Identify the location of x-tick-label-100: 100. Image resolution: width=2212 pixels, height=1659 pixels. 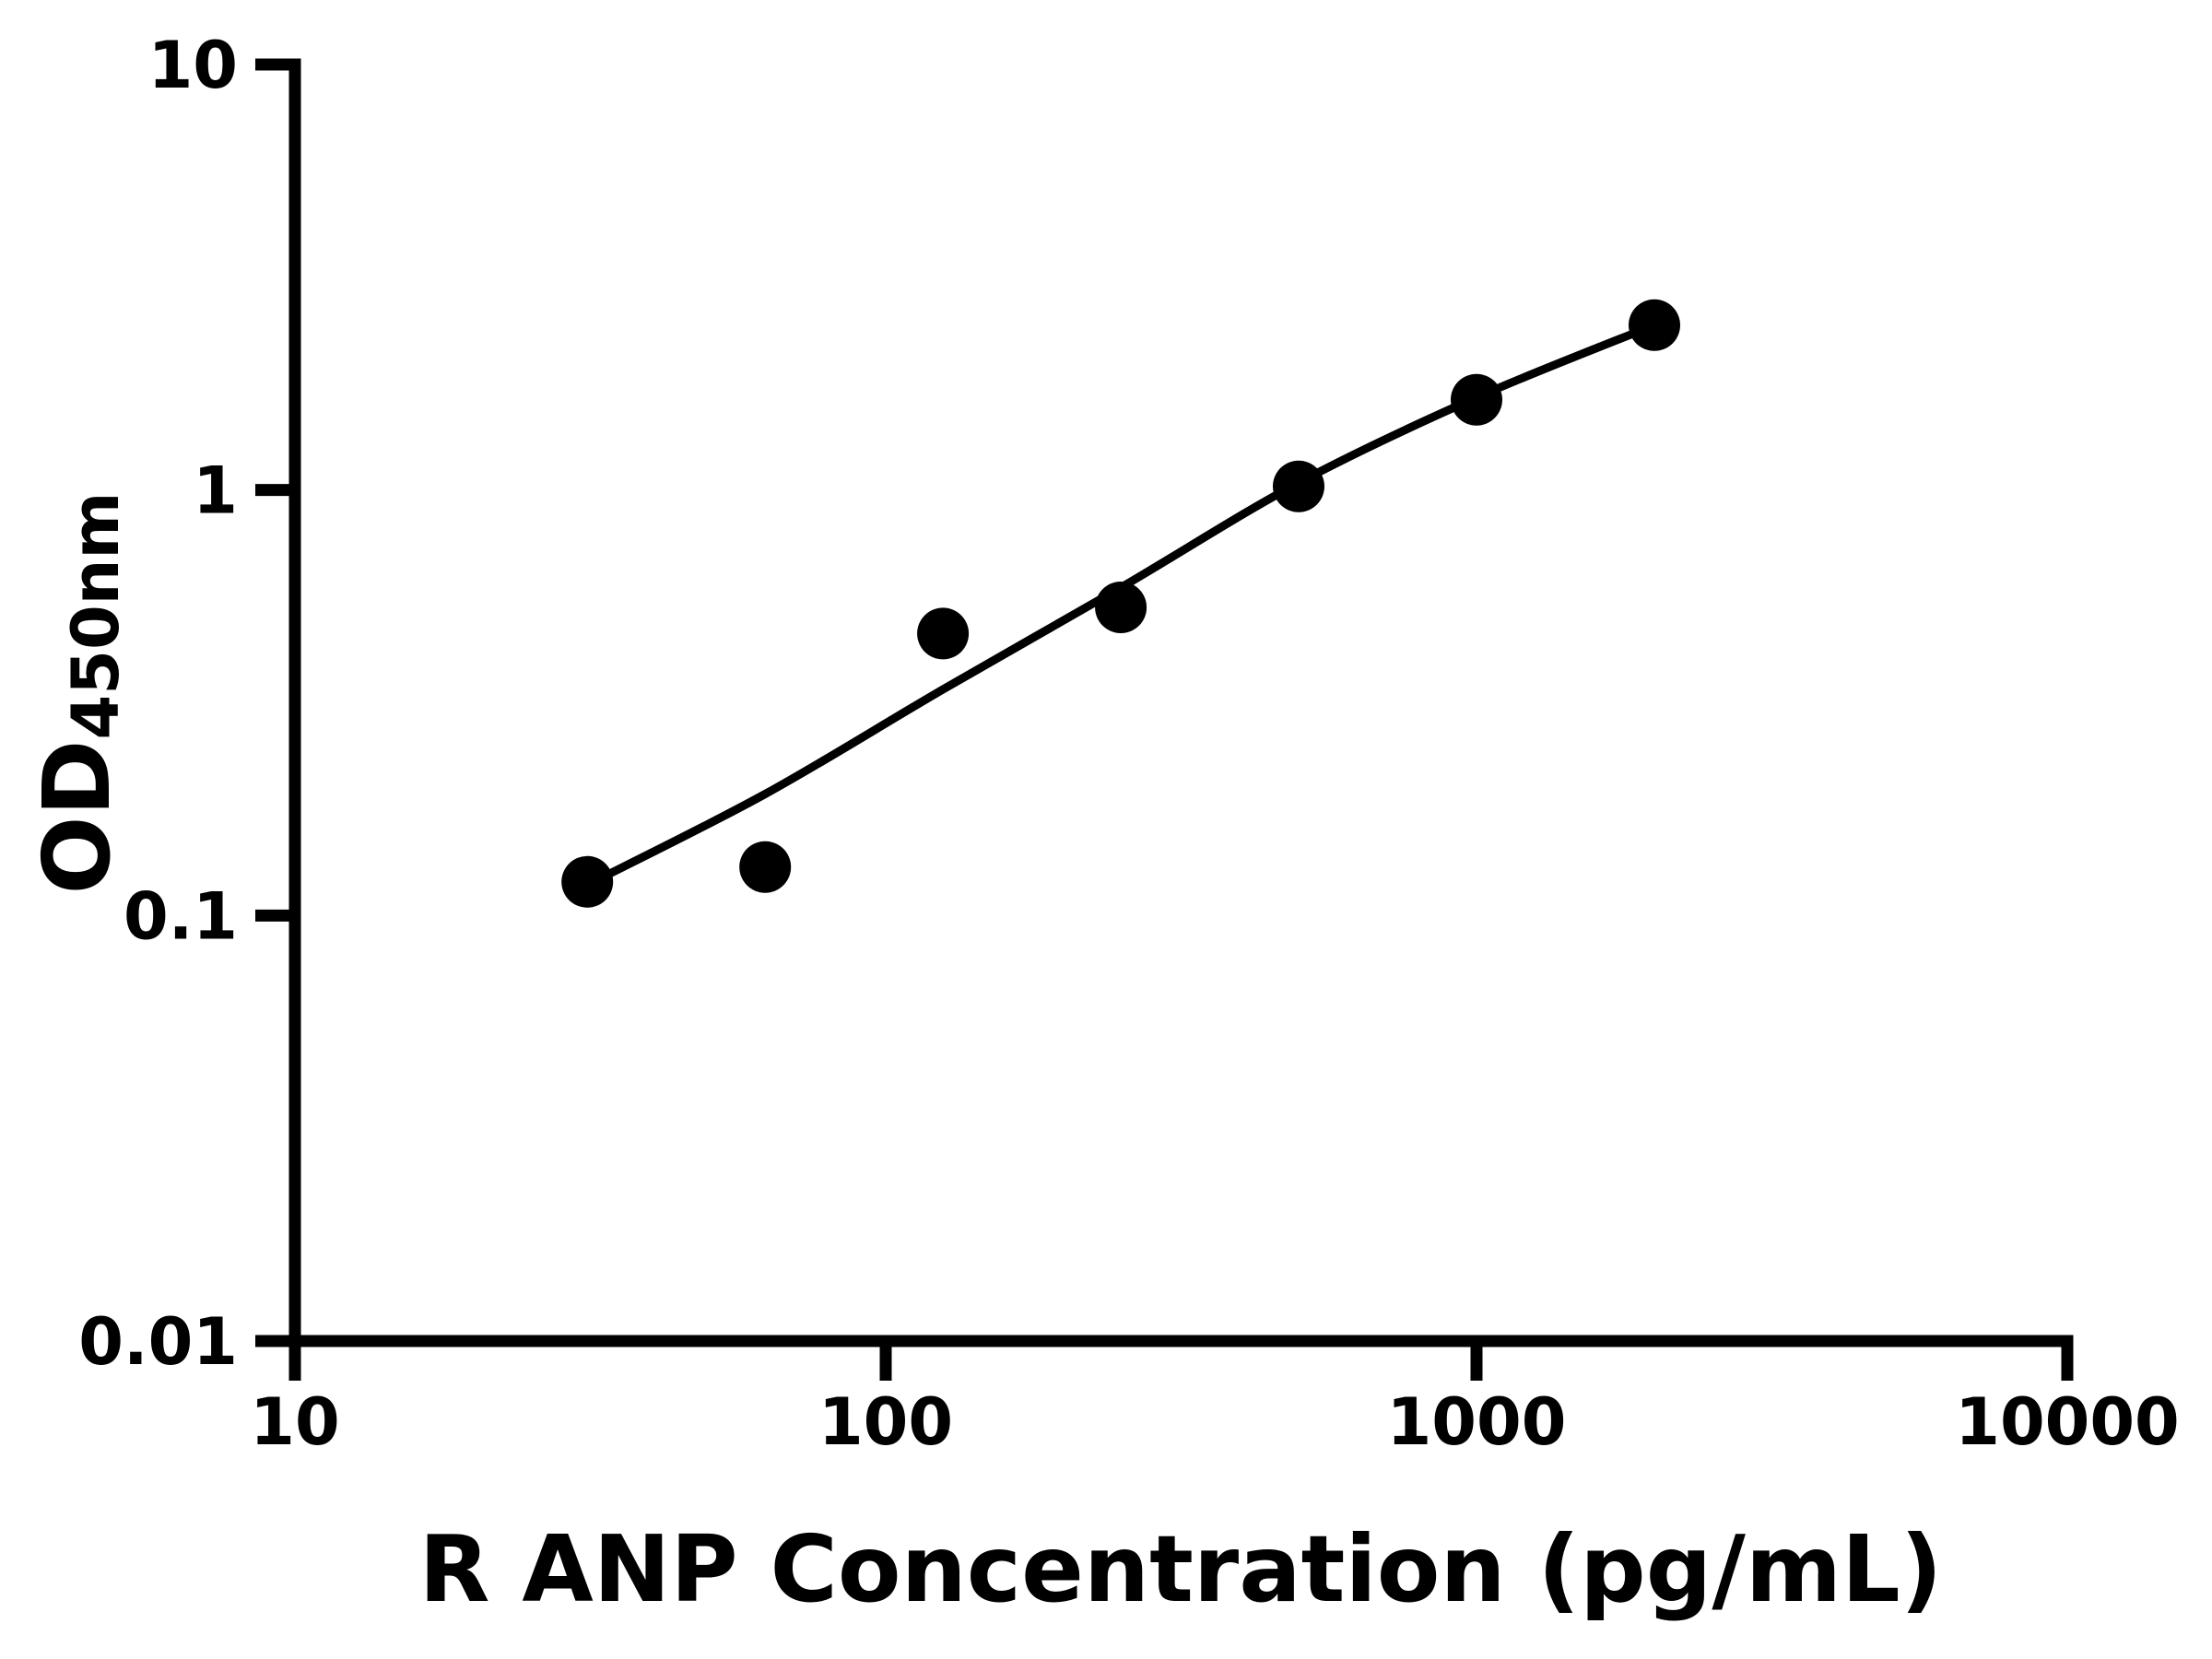
(885, 1422).